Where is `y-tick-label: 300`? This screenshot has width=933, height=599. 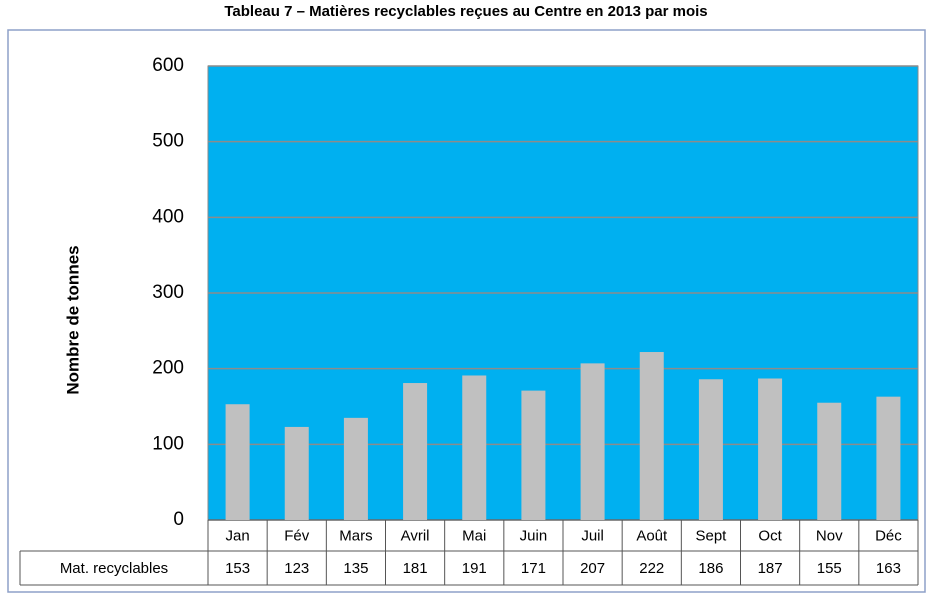 y-tick-label: 300 is located at coordinates (168, 292).